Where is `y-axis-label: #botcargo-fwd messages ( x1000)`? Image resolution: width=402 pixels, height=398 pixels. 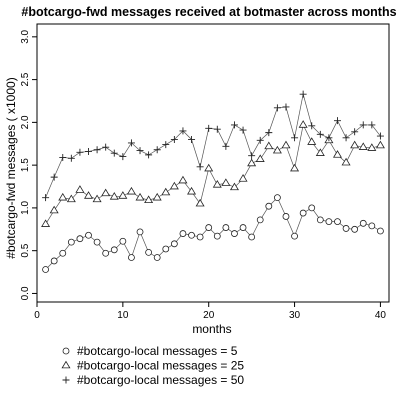 y-axis-label: #botcargo-fwd messages ( x1000) is located at coordinates (11, 167).